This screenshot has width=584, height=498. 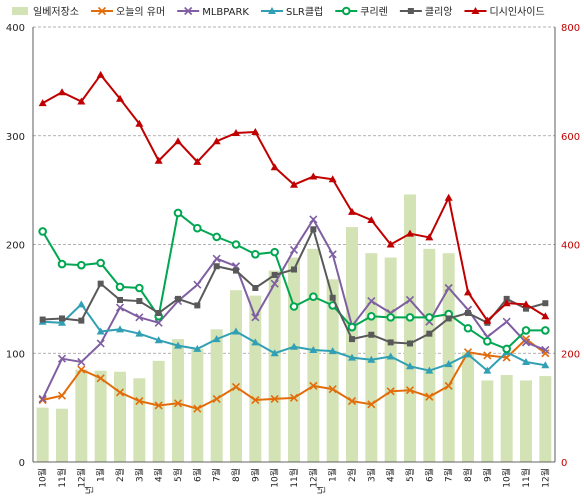 What do you see at coordinates (361, 12) in the screenshot?
I see `legend-item: 쿠리렌` at bounding box center [361, 12].